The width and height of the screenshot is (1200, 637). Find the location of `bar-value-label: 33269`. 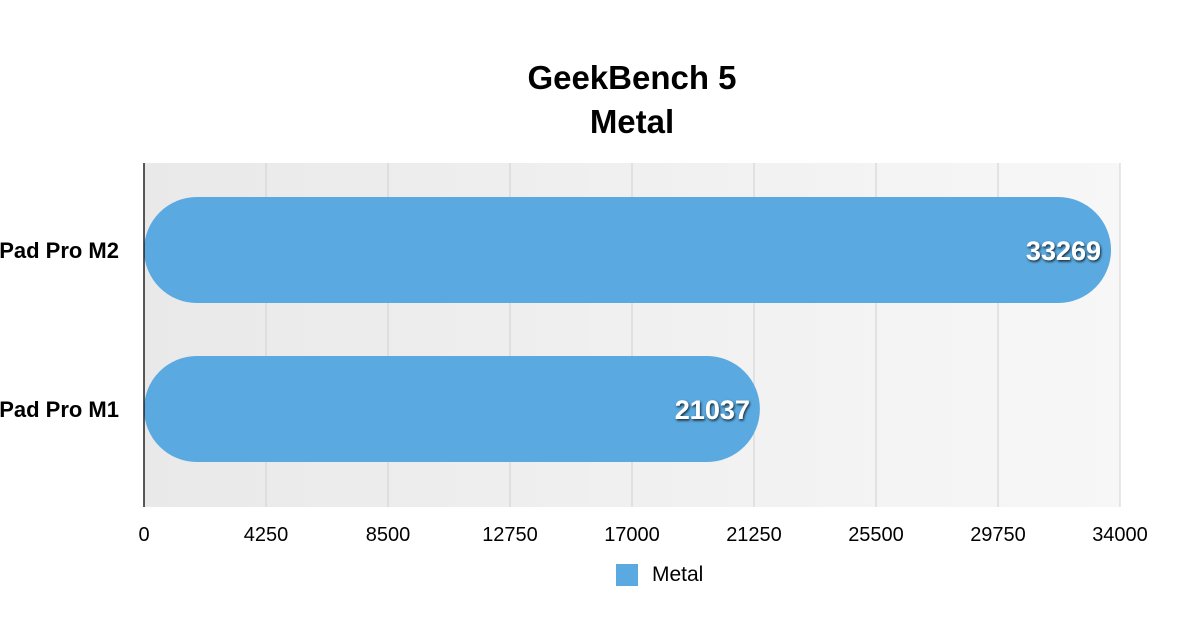

bar-value-label: 33269 is located at coordinates (1063, 251).